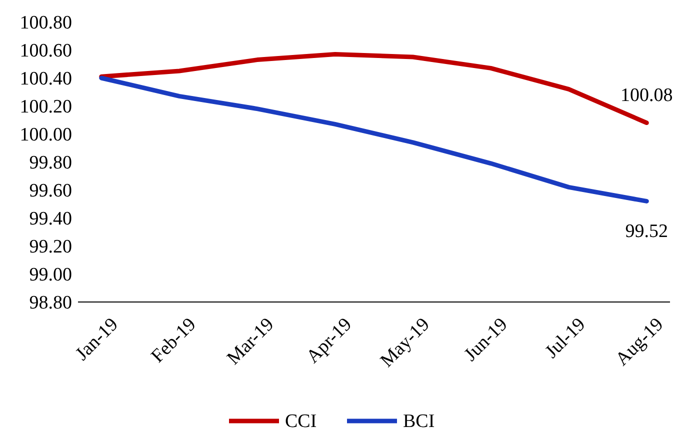  What do you see at coordinates (50, 303) in the screenshot?
I see `y-tick-label: 98.80` at bounding box center [50, 303].